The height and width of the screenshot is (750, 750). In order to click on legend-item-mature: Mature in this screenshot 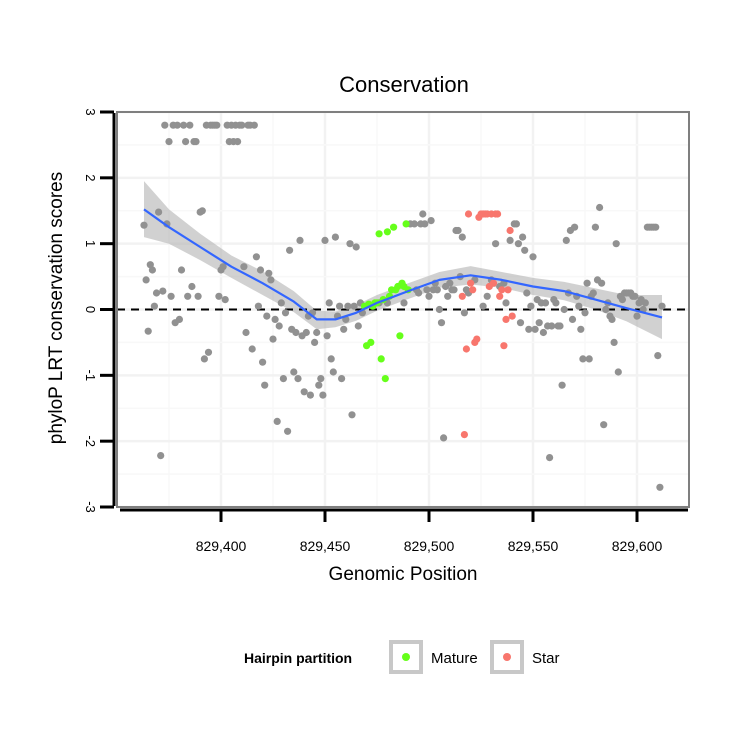, I will do `click(433, 657)`.